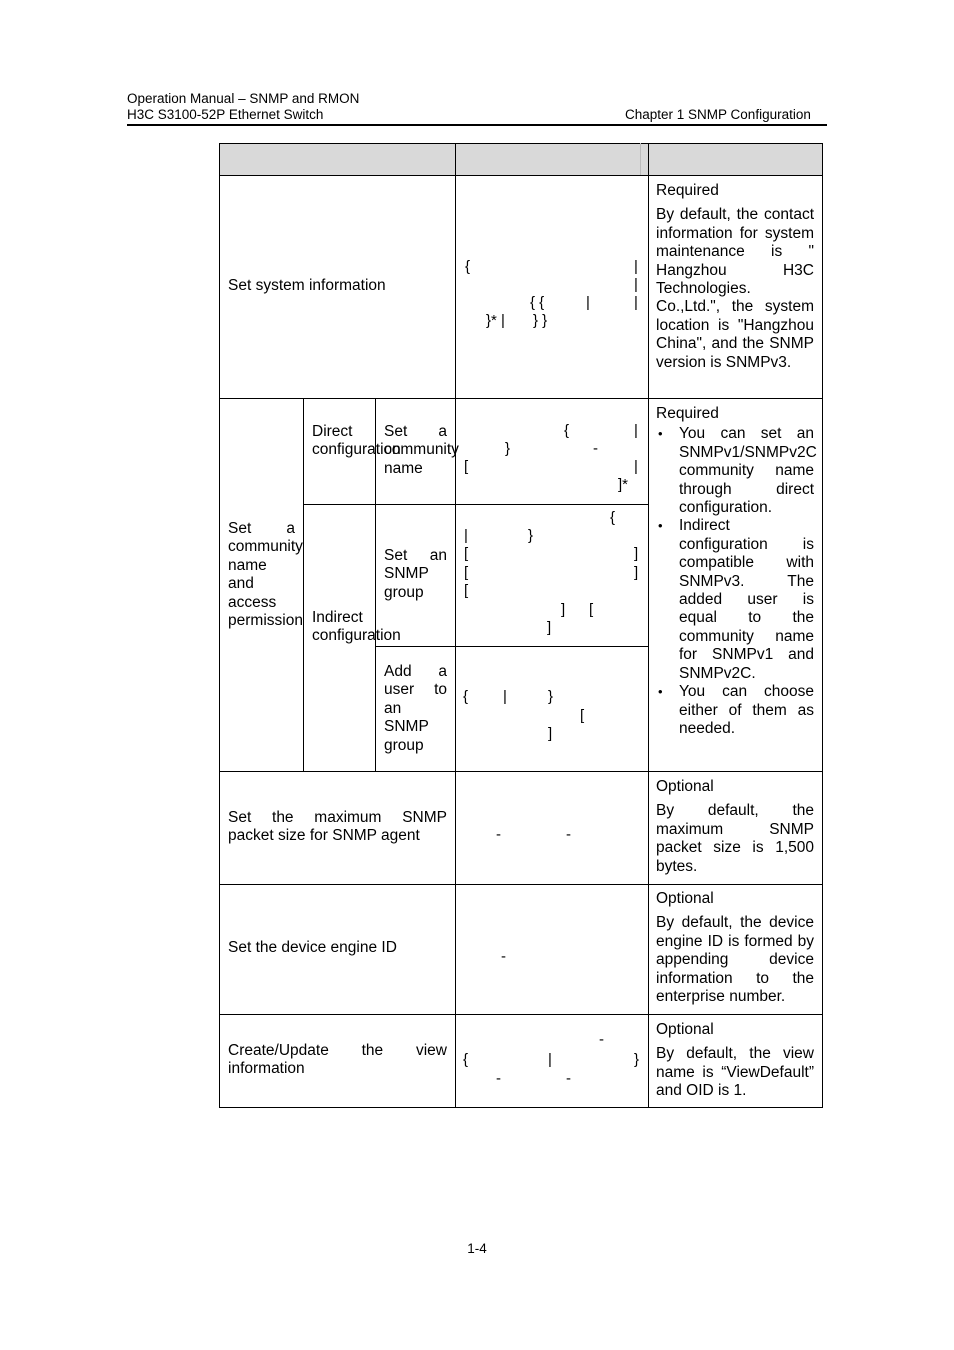 Image resolution: width=954 pixels, height=1350 pixels. Describe the element at coordinates (495, 320) in the screenshot. I see `command-glyph: }* |` at that location.